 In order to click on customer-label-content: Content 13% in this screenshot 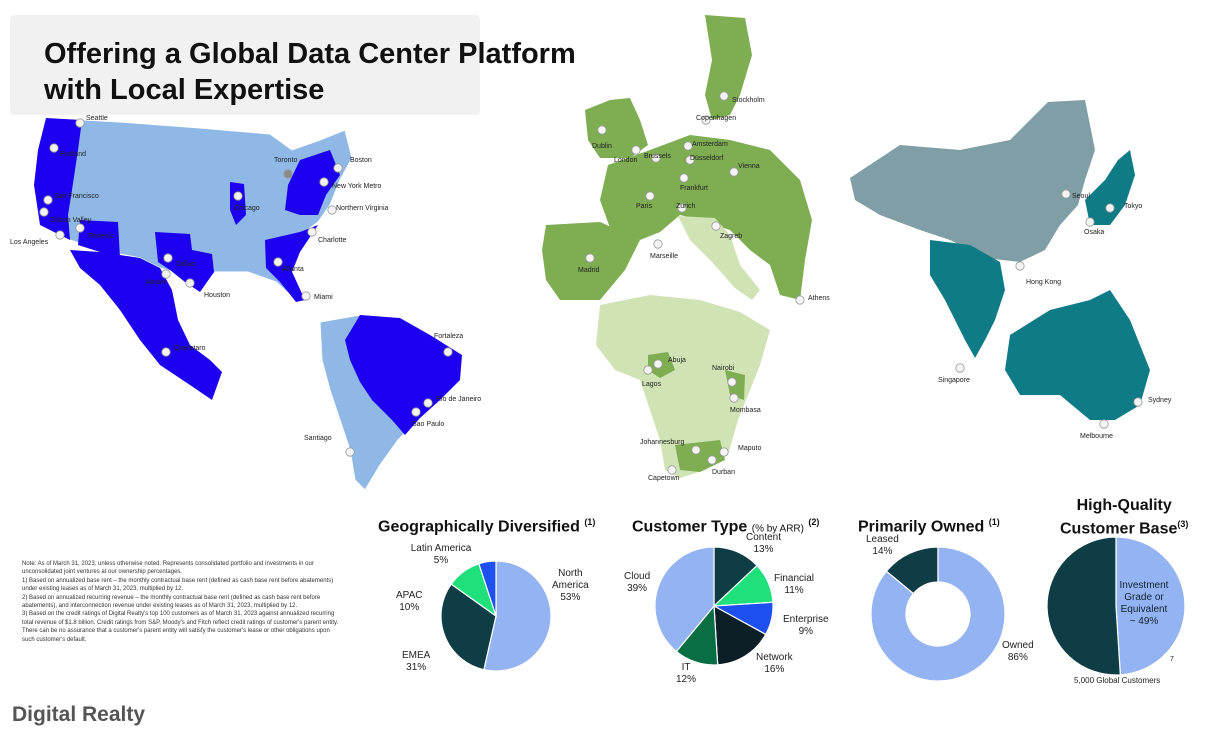, I will do `click(764, 543)`.